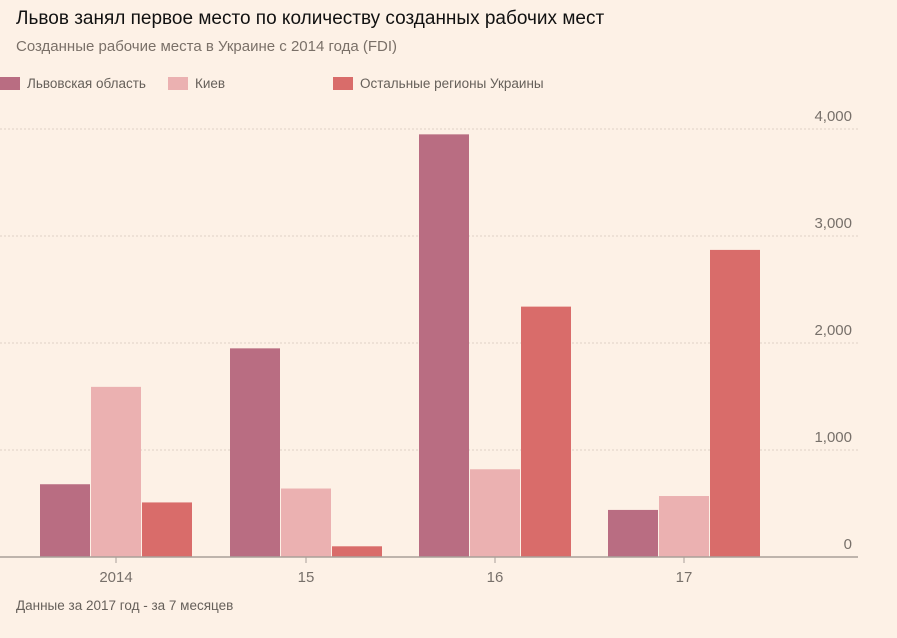 The image size is (897, 638). I want to click on y-tick-label: 4,000, so click(833, 116).